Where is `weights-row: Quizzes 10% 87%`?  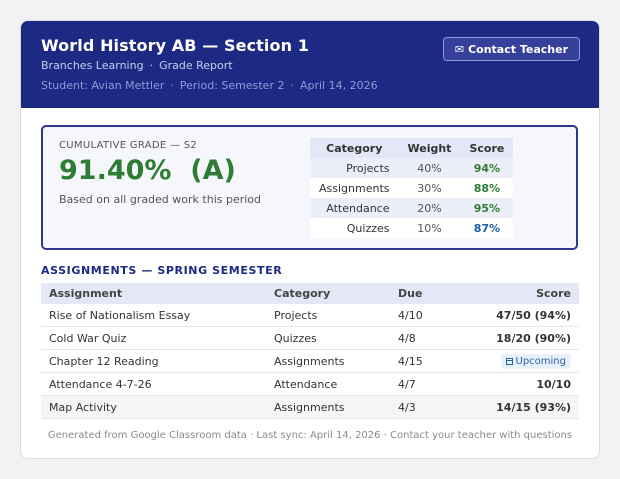 weights-row: Quizzes 10% 87% is located at coordinates (412, 228).